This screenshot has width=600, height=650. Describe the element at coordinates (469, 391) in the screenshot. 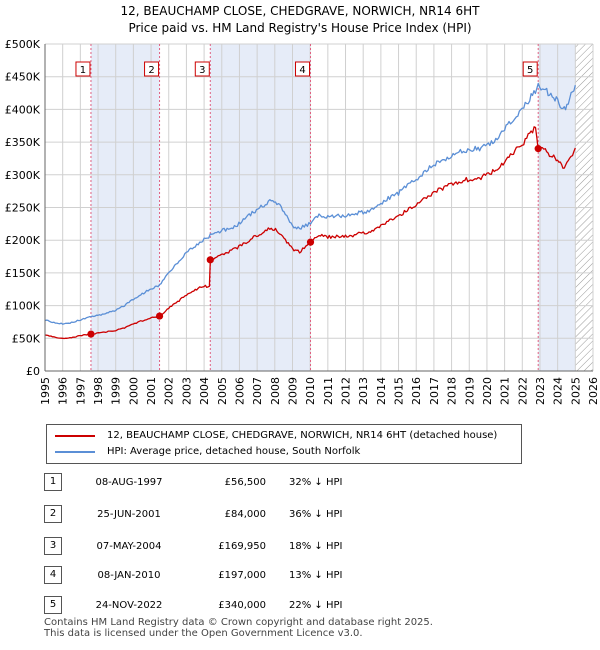

I see `x-tick-label: 2019` at that location.